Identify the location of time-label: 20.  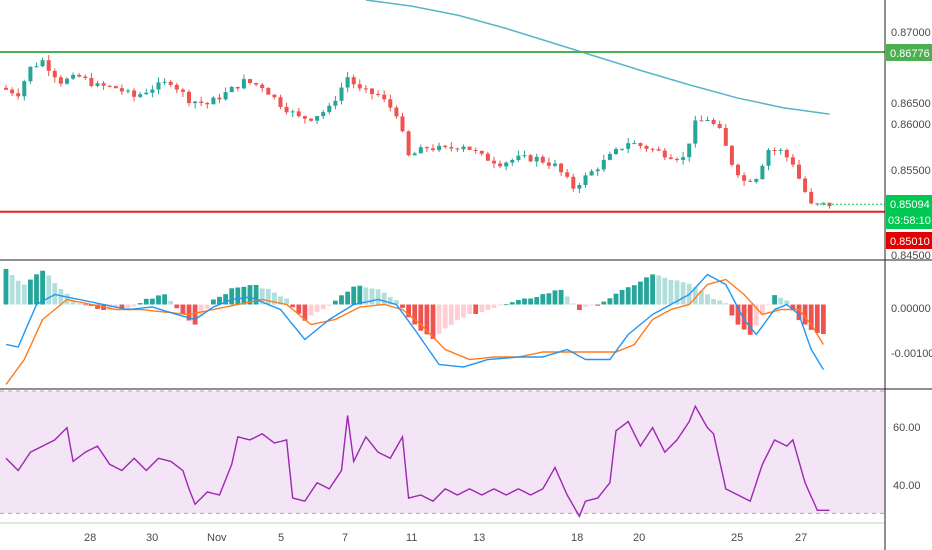
(639, 538).